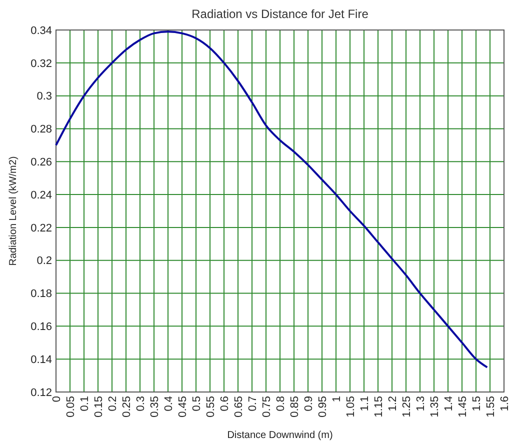 This screenshot has width=524, height=444. What do you see at coordinates (41, 228) in the screenshot?
I see `y-tick-label: 0.22` at bounding box center [41, 228].